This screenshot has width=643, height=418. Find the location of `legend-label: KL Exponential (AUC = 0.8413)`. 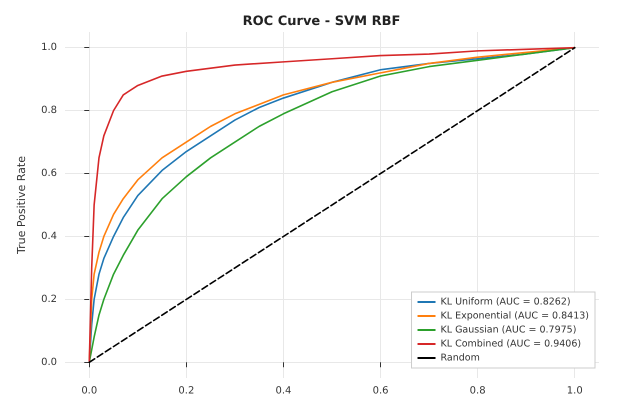

legend-label: KL Exponential (AUC = 0.8413) is located at coordinates (515, 316).